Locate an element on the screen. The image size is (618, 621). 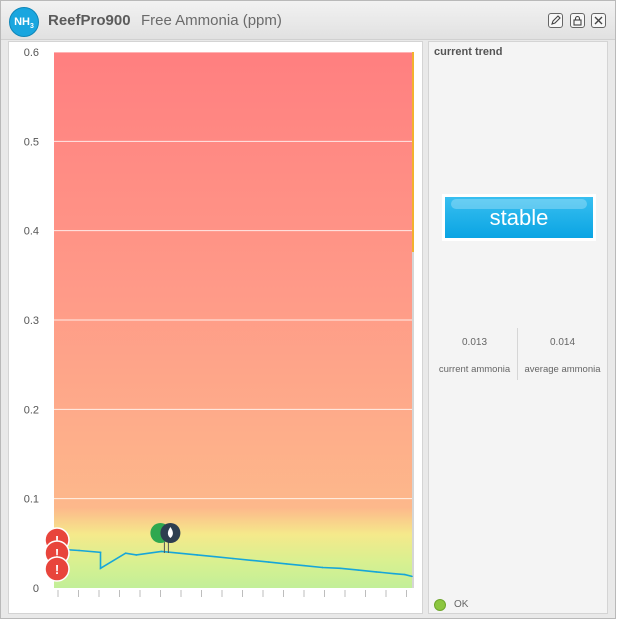
lock-button is located at coordinates (577, 20).